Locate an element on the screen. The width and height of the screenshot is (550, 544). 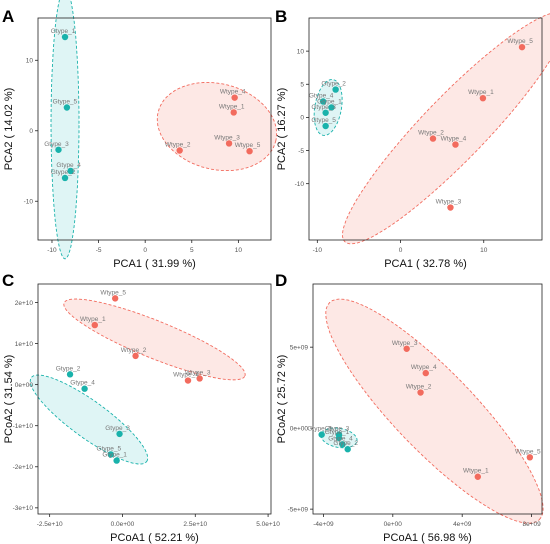
panel-letter: A is located at coordinates (8, 16).